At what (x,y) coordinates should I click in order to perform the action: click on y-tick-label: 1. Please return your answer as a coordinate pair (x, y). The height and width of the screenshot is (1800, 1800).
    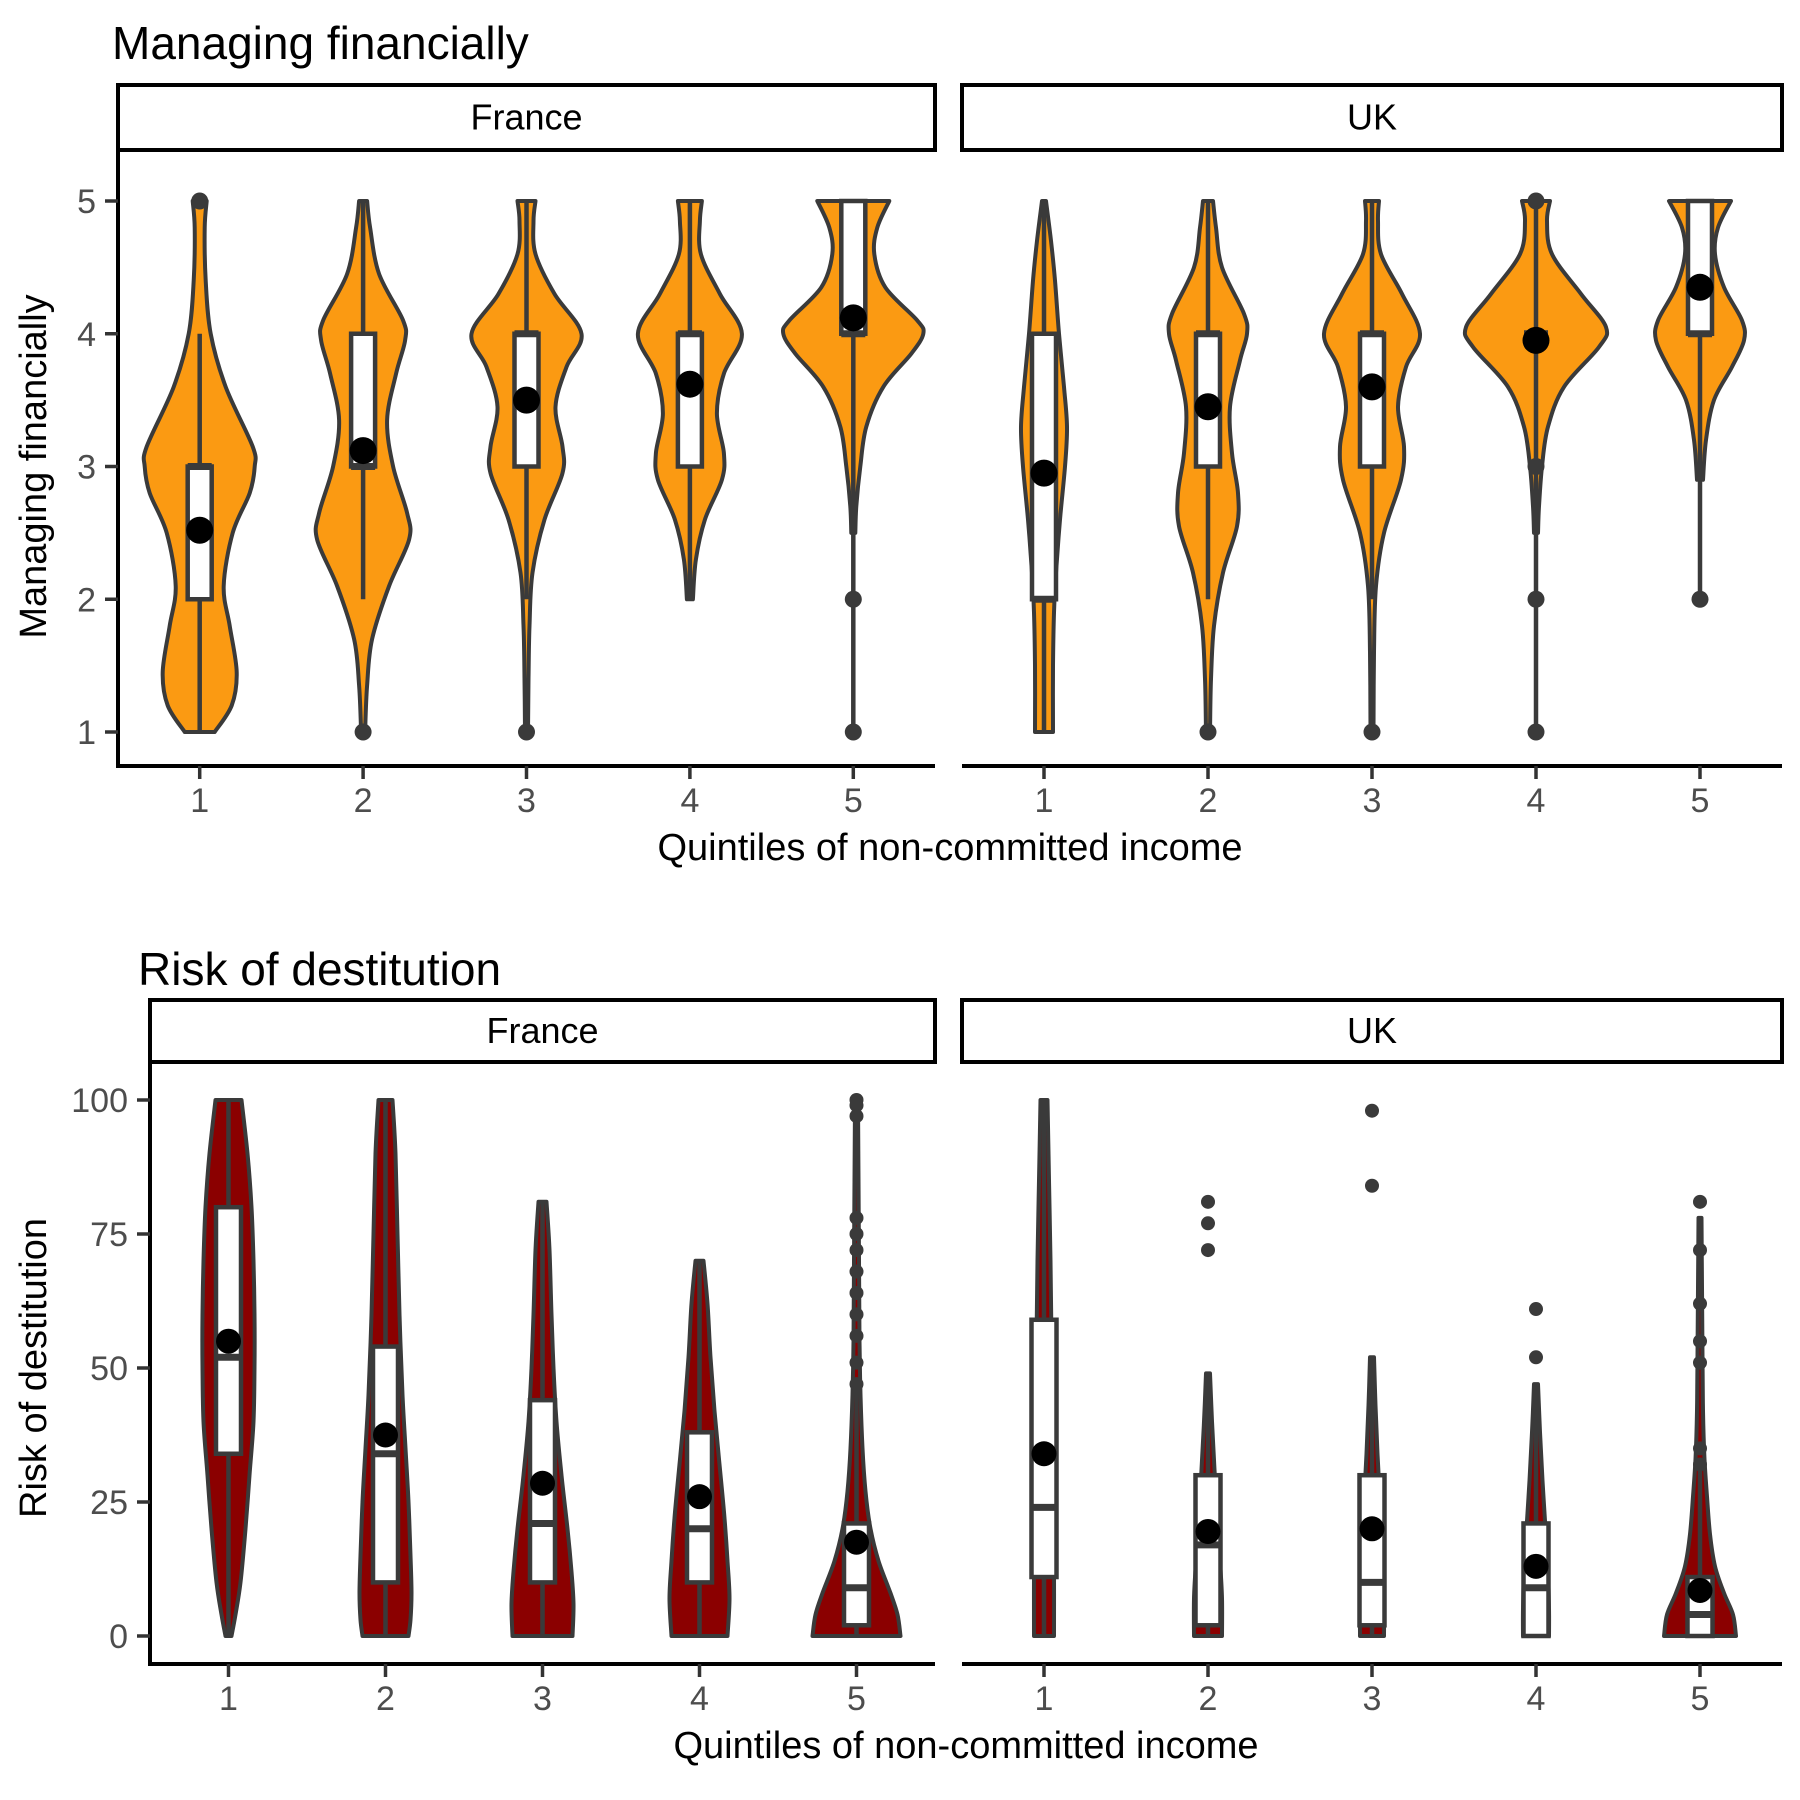
    Looking at the image, I should click on (86, 733).